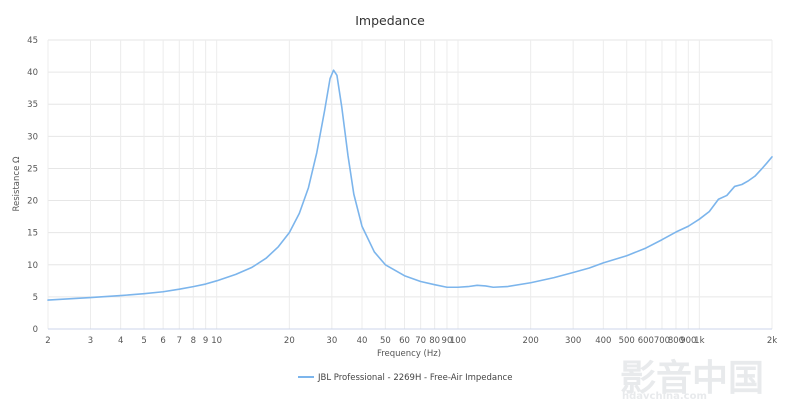  What do you see at coordinates (35, 330) in the screenshot?
I see `y-tick-label: 0` at bounding box center [35, 330].